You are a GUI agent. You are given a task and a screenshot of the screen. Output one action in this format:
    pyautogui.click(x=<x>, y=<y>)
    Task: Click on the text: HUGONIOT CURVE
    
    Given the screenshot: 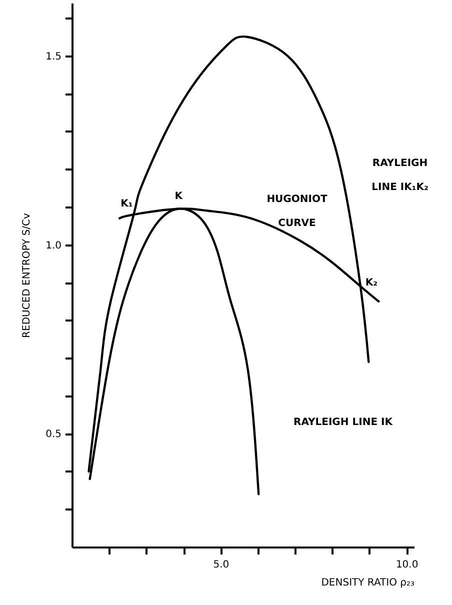 What is the action you would take?
    pyautogui.click(x=297, y=211)
    